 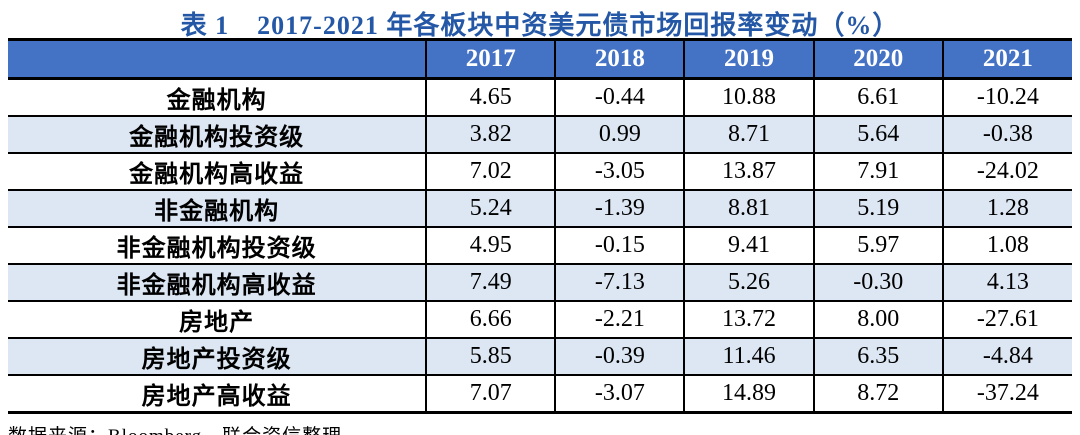 I want to click on table-title-text: 2017-2021 年各板块中资美元债市场回报率变动（%）, so click(x=578, y=25).